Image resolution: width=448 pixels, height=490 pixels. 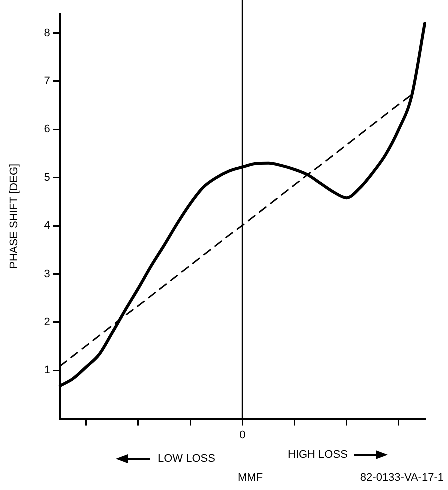 I want to click on y-tick-label: 2, so click(x=47, y=322).